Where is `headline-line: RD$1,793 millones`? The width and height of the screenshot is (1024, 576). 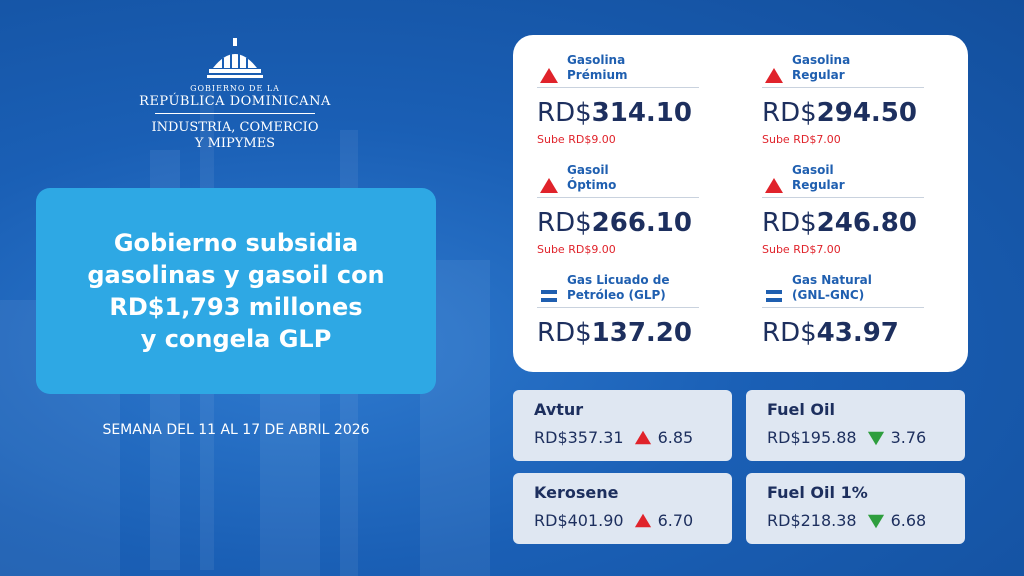 headline-line: RD$1,793 millones is located at coordinates (236, 307).